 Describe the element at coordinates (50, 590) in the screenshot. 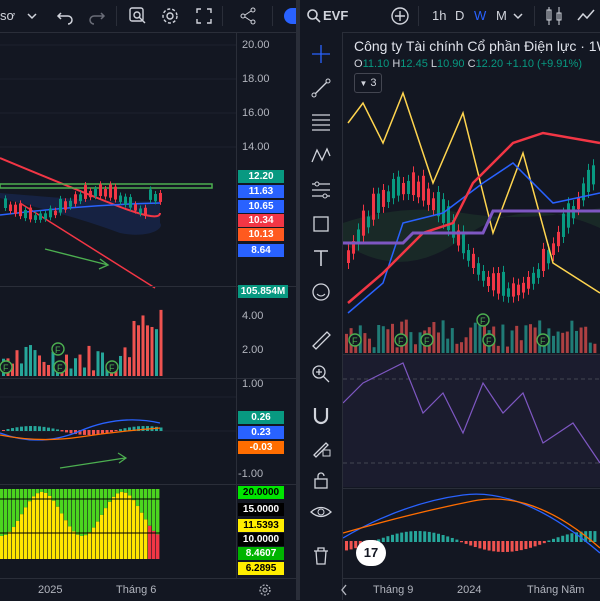

I see `time-label: 2025` at that location.